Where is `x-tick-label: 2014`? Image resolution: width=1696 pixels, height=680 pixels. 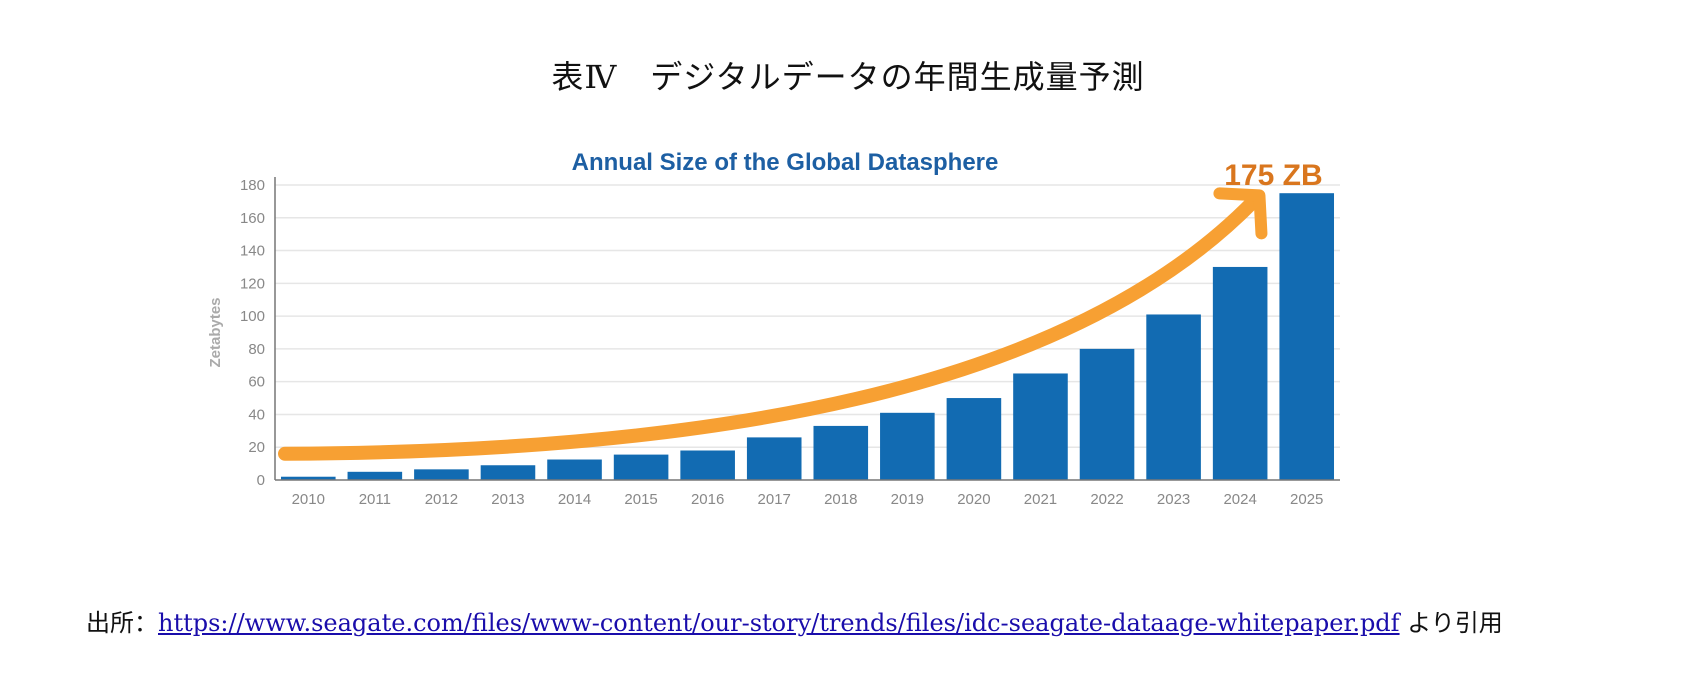 x-tick-label: 2014 is located at coordinates (574, 499).